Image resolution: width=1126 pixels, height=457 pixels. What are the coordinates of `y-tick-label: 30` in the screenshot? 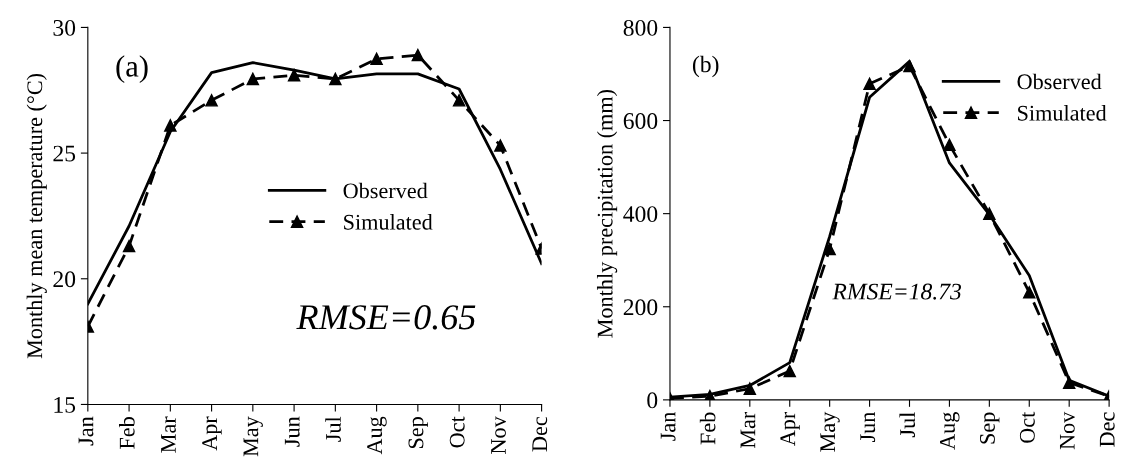 It's located at (64, 27).